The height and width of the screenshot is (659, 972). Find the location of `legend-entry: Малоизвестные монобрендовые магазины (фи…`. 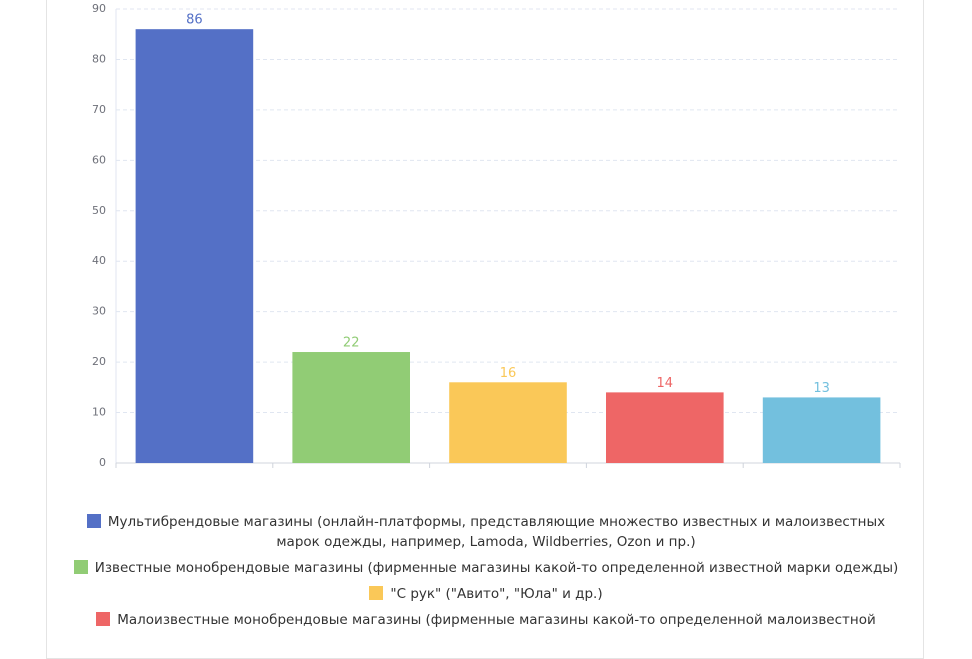

legend-entry: Малоизвестные монобрендовые магазины (фи… is located at coordinates (486, 620).